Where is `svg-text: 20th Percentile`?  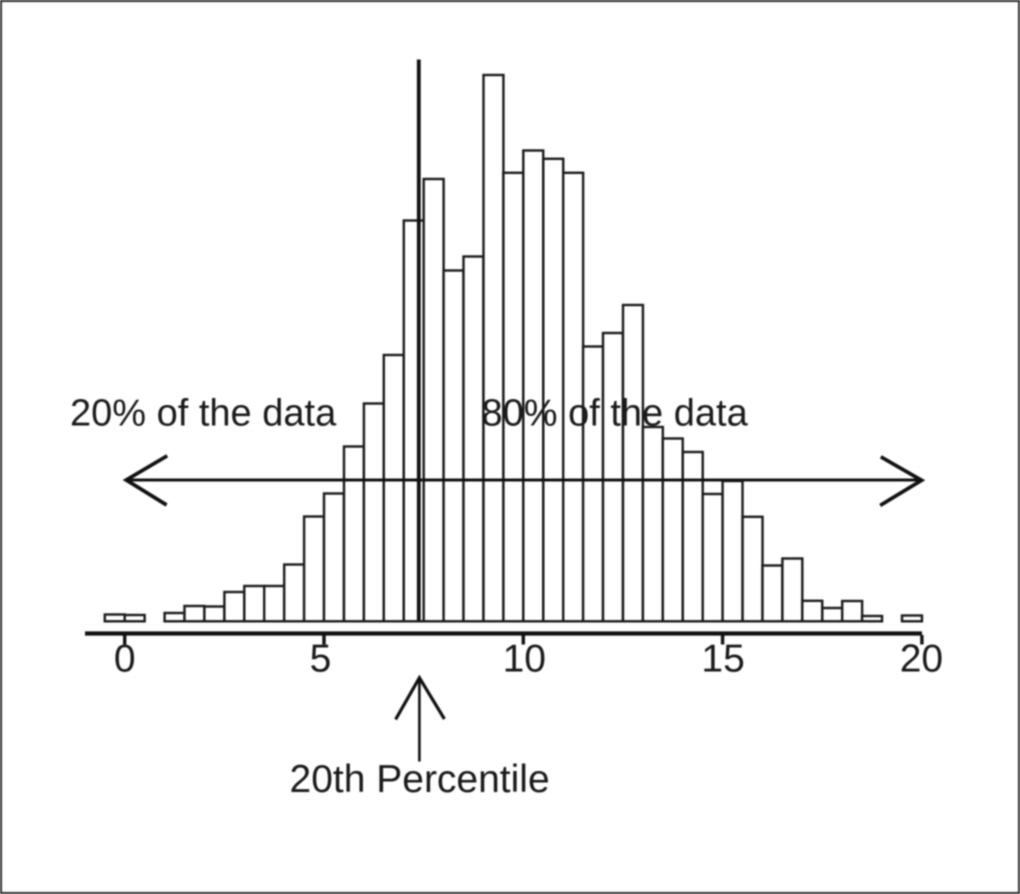 svg-text: 20th Percentile is located at coordinates (420, 779).